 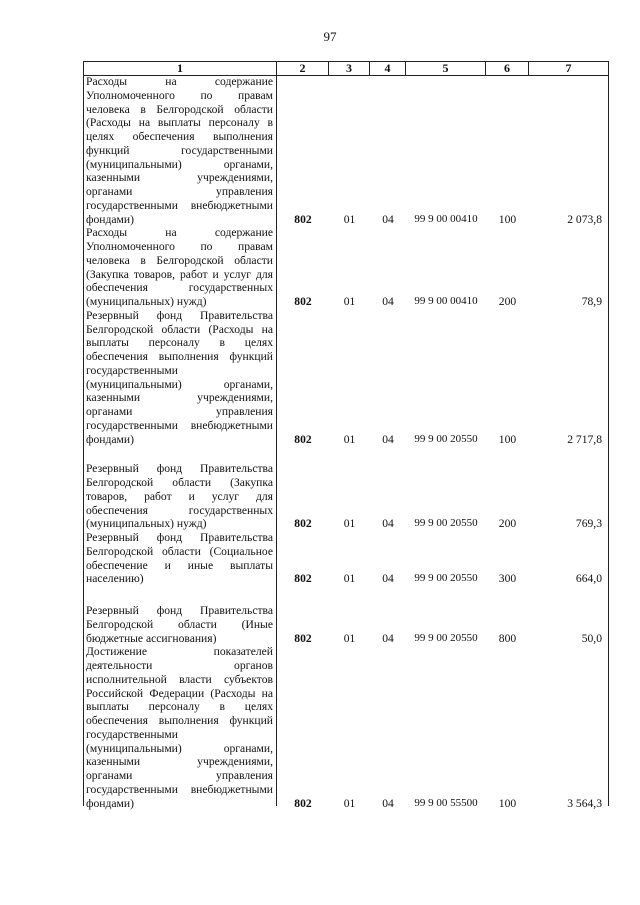 What do you see at coordinates (349, 68) in the screenshot?
I see `header-col-3: 3` at bounding box center [349, 68].